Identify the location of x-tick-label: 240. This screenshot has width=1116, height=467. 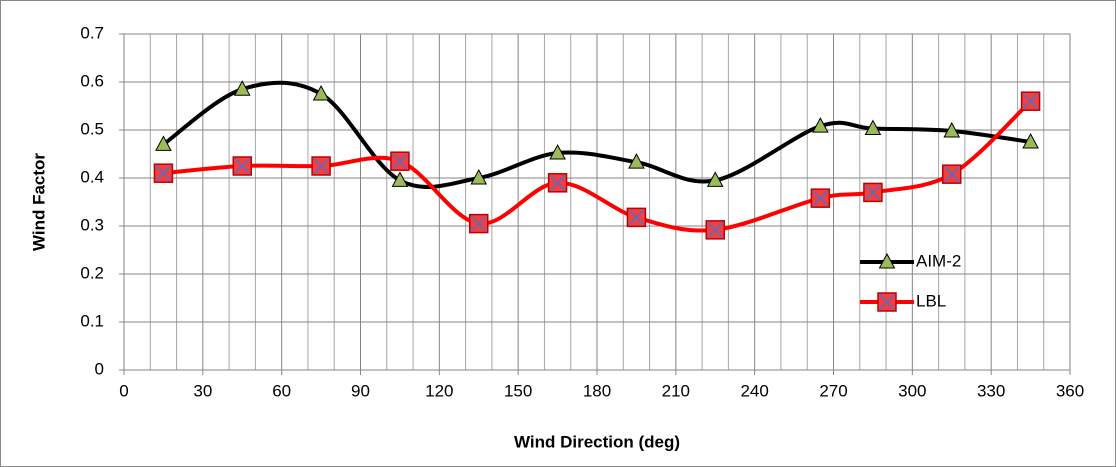
(754, 390).